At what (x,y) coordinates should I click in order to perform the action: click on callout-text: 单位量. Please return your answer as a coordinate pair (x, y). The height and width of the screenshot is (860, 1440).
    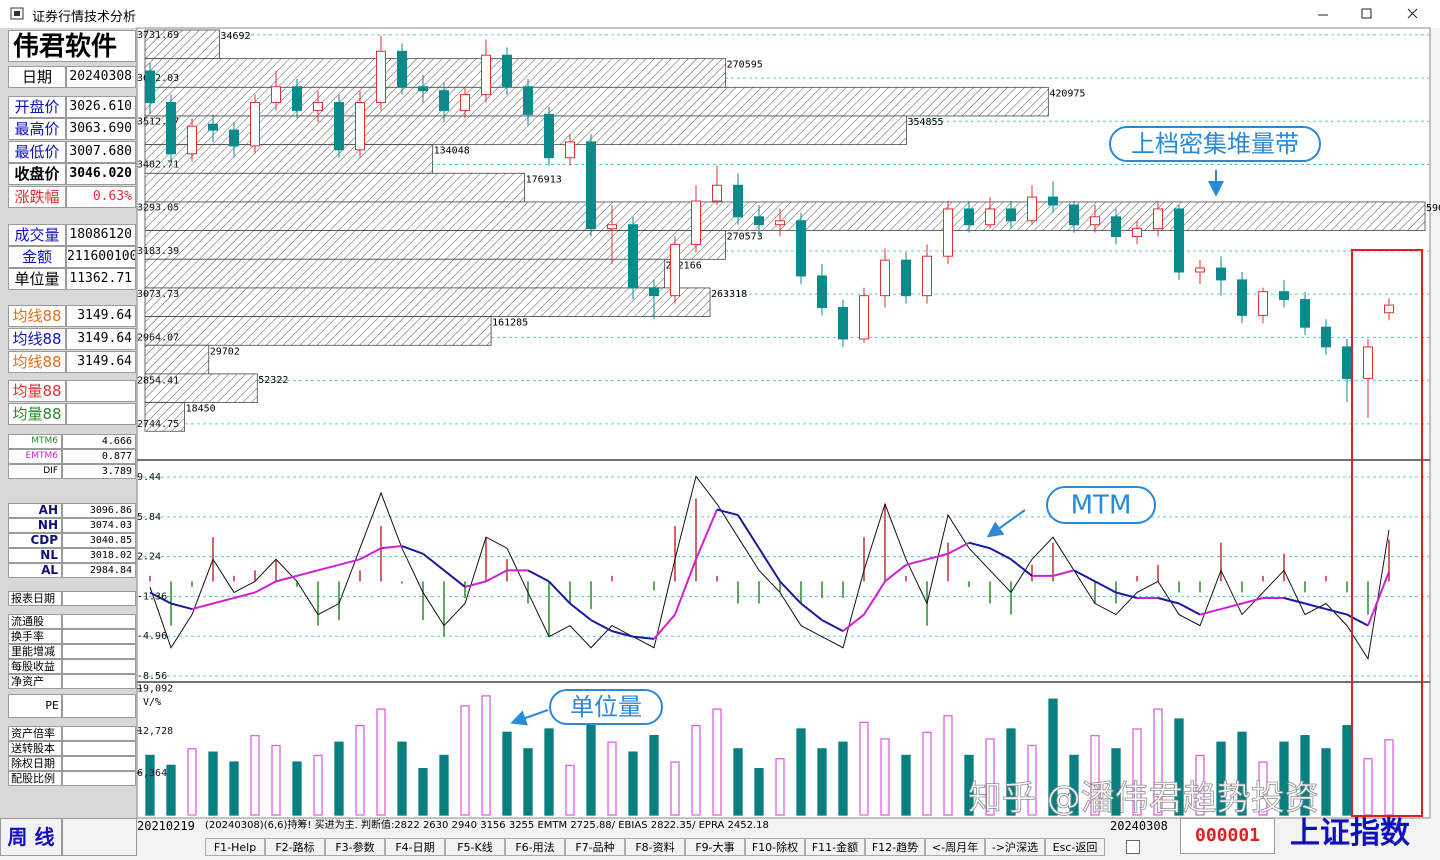
    Looking at the image, I should click on (606, 707).